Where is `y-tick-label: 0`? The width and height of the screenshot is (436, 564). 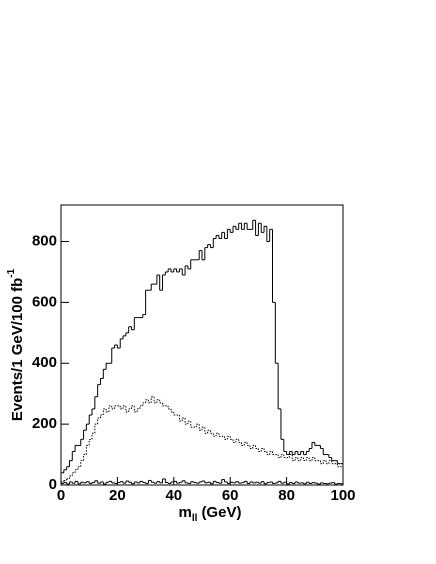
y-tick-label: 0 is located at coordinates (53, 484).